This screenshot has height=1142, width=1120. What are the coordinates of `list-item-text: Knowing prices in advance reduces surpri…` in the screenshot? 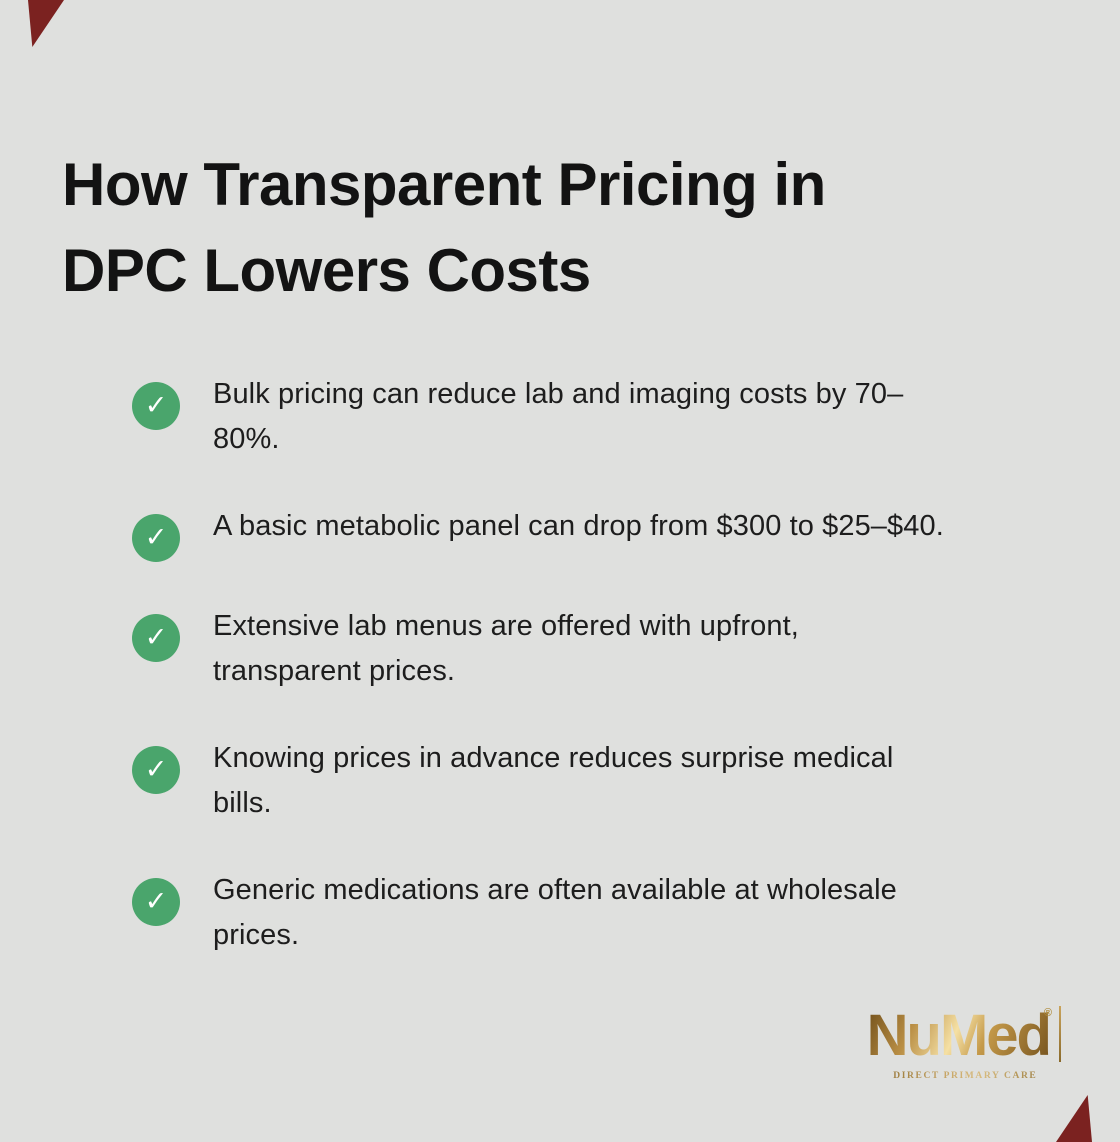 It's located at (553, 780).